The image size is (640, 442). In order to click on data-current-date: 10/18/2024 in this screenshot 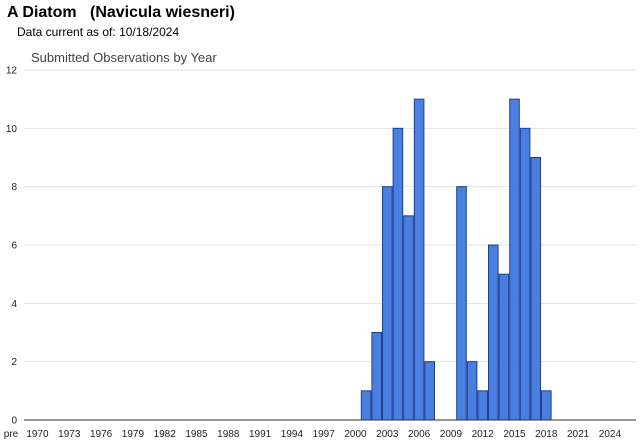, I will do `click(149, 32)`.